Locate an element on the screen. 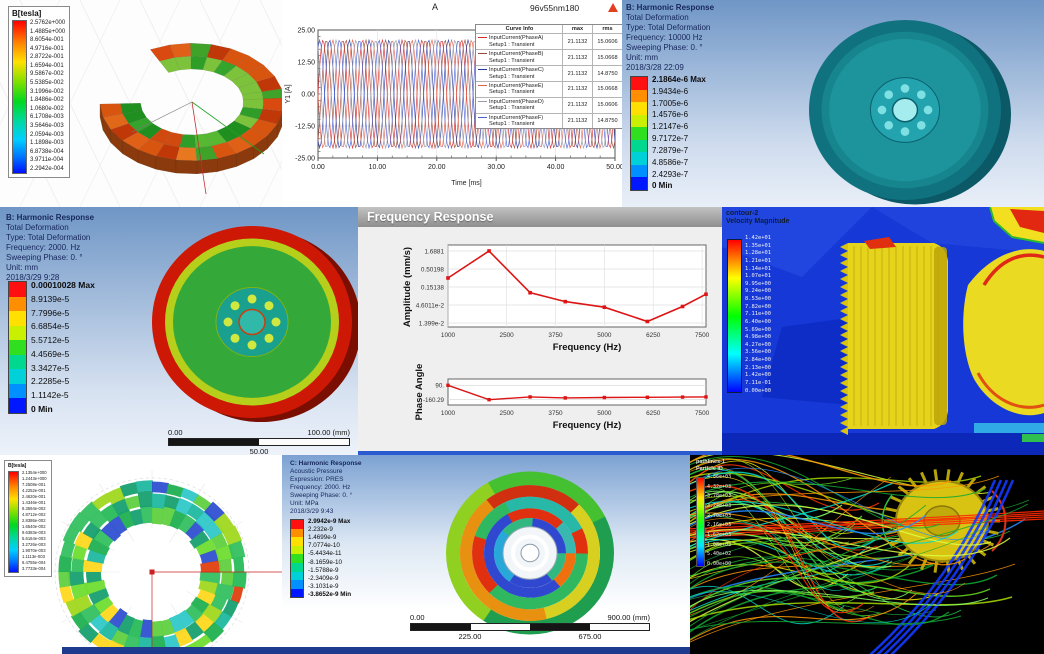 This screenshot has width=1044, height=654. header-line: C: Harmonic Response is located at coordinates (326, 463).